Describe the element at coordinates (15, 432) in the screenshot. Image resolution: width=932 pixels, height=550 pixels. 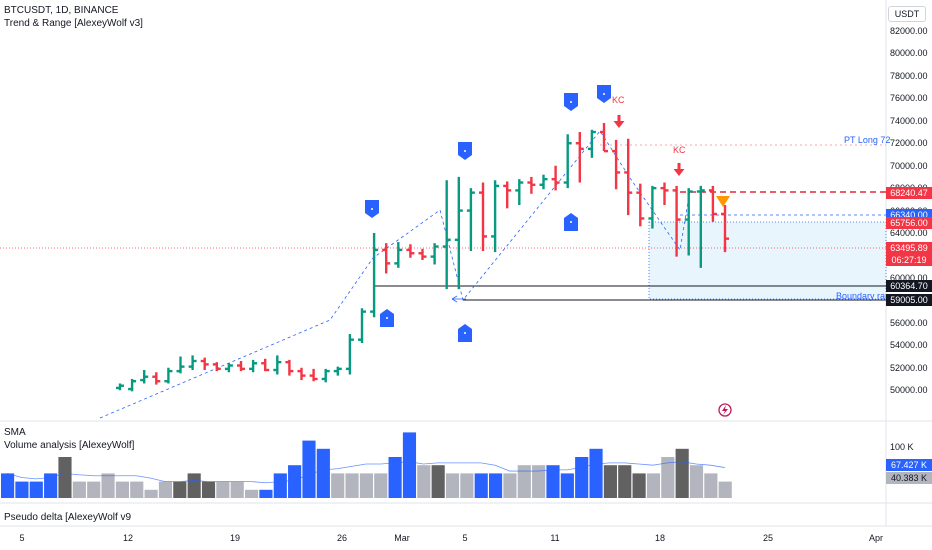
I see `sma-label: SMA` at that location.